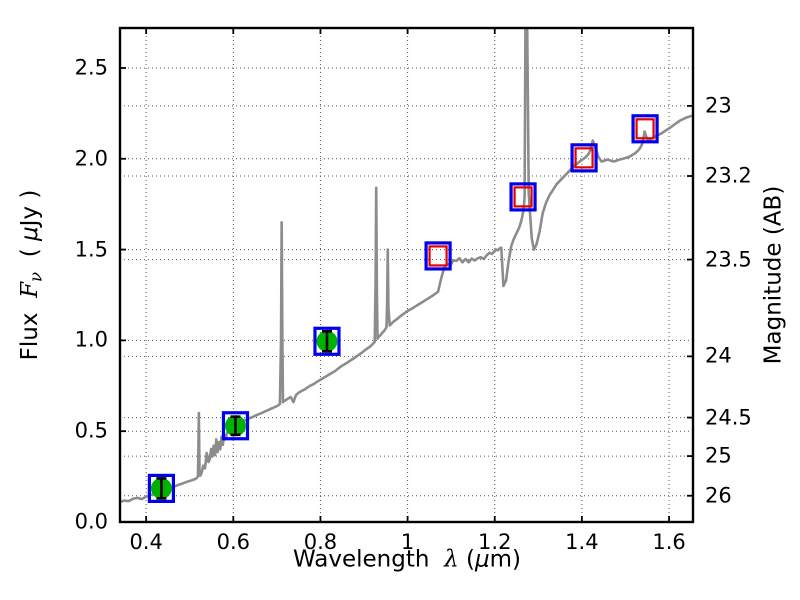 This screenshot has width=800, height=600. Describe the element at coordinates (541, 192) in the screenshot. I see `model-photometry-group` at that location.